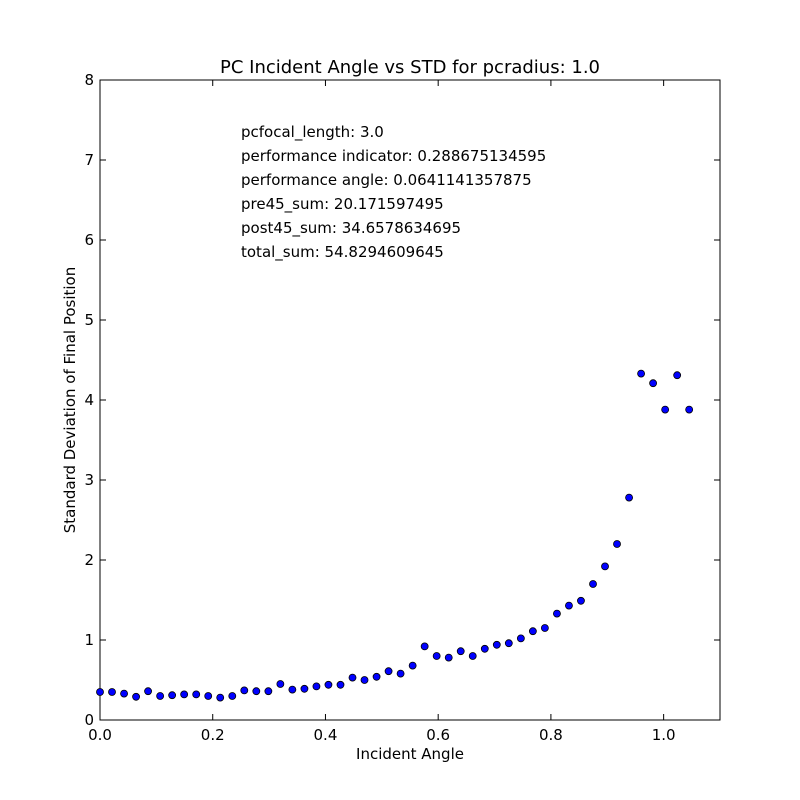 The height and width of the screenshot is (800, 800). Describe the element at coordinates (342, 204) in the screenshot. I see `annotation-line: pre45_sum: 20.171597495` at that location.